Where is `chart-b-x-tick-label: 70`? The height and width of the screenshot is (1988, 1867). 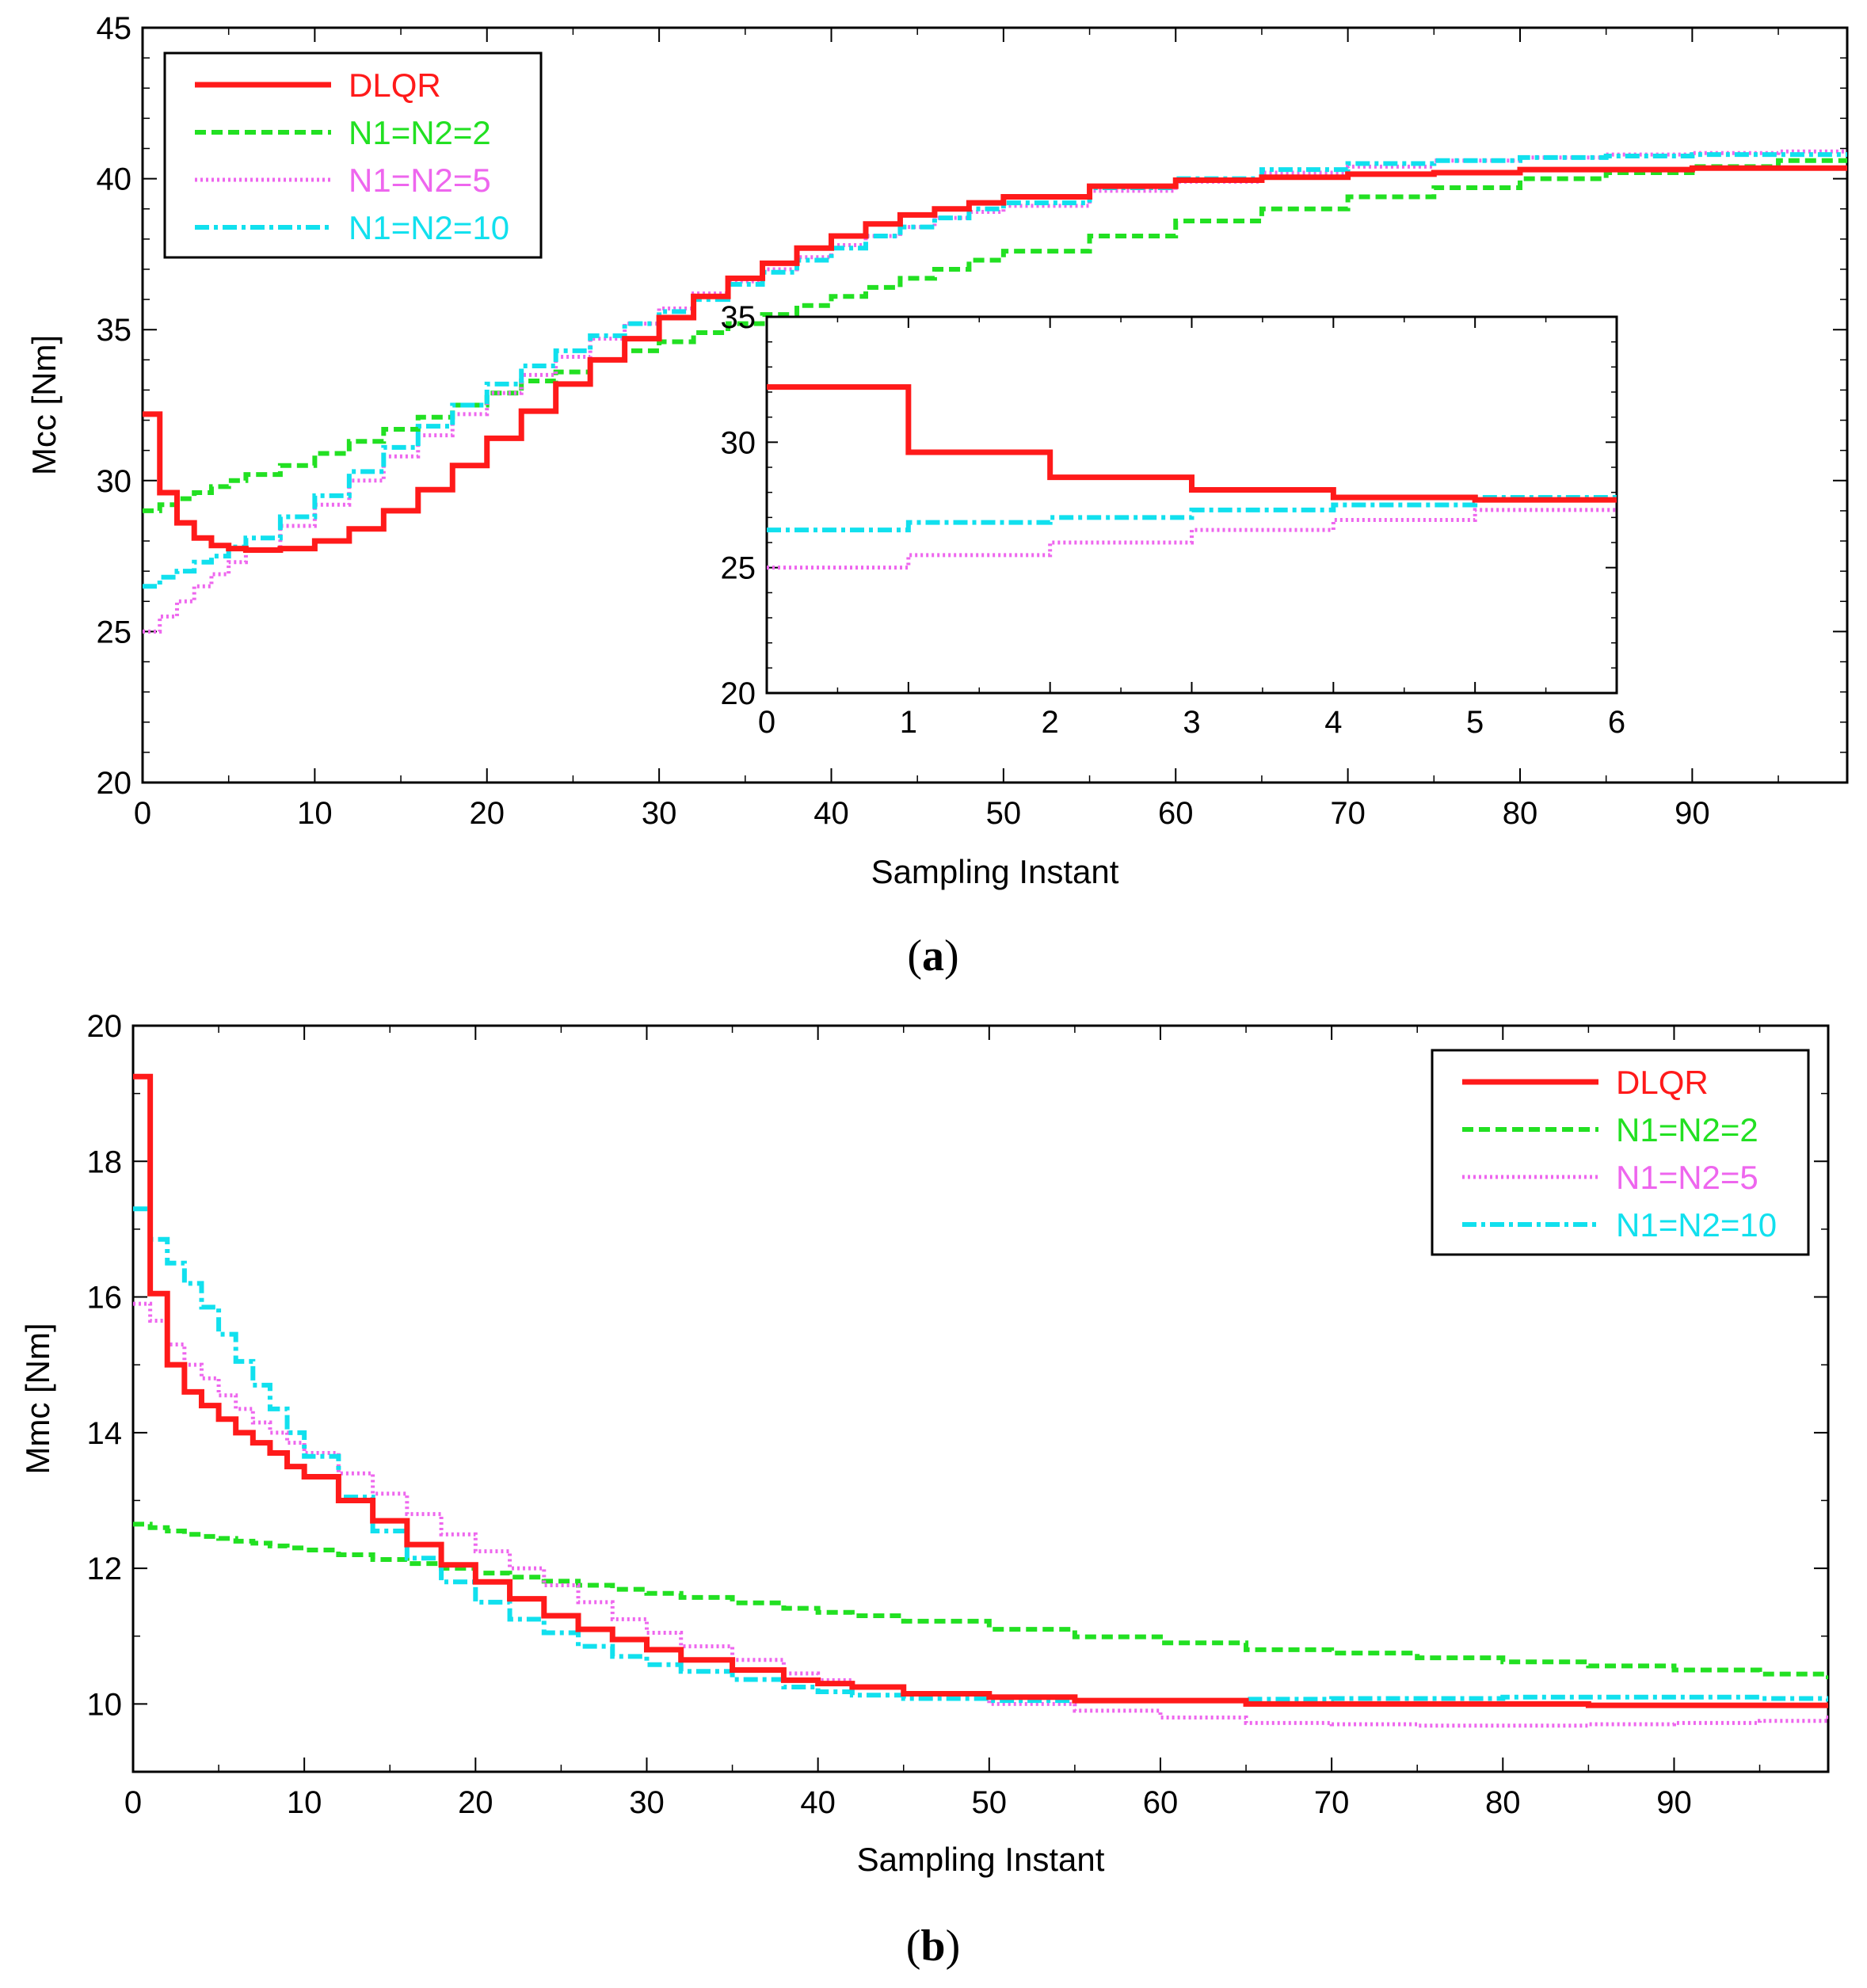
chart-b-x-tick-label: 70 is located at coordinates (1332, 1803).